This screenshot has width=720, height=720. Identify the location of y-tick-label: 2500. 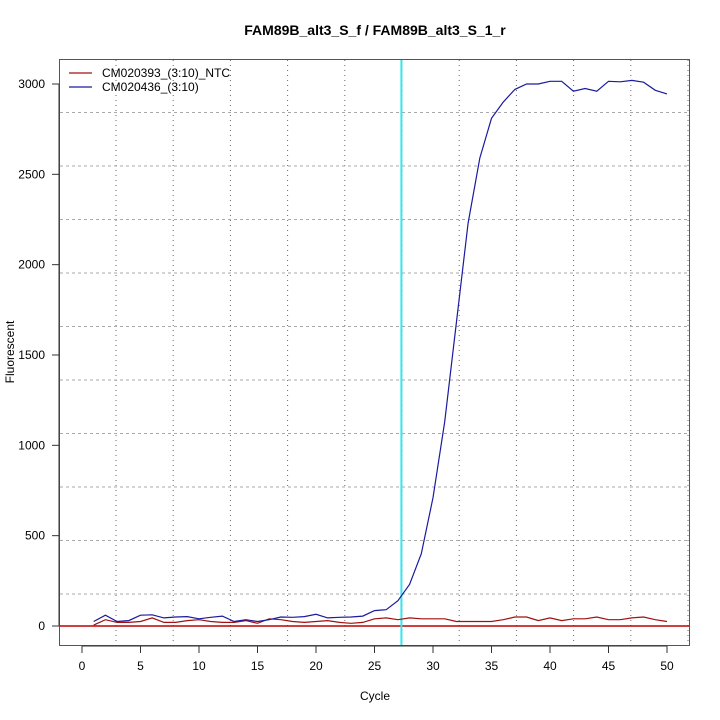
(31, 174).